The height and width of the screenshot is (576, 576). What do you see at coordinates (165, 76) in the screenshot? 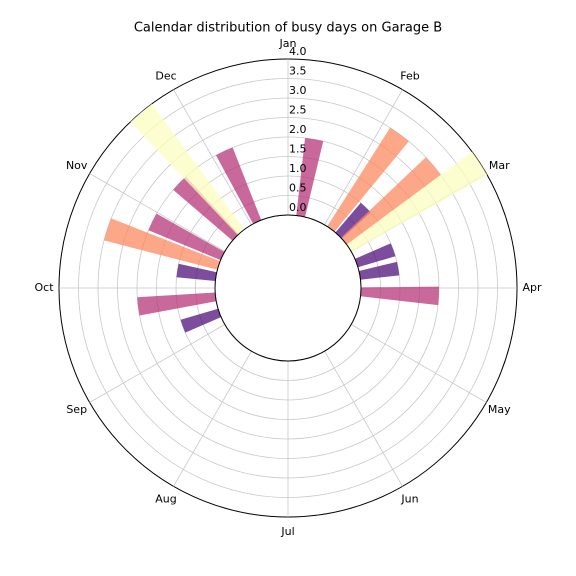
I see `x-tick-label: Dec` at bounding box center [165, 76].